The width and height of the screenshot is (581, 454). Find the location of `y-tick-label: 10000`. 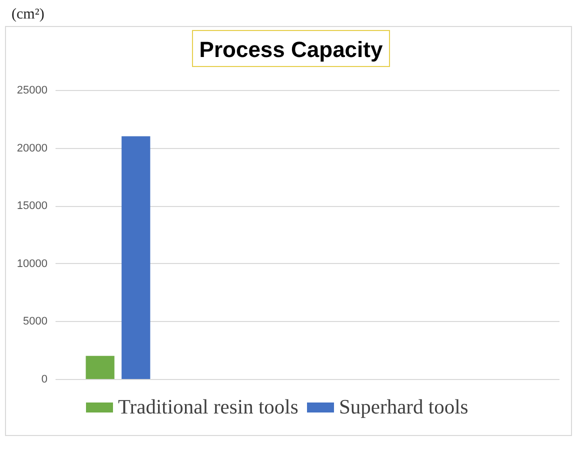

y-tick-label: 10000 is located at coordinates (32, 264).